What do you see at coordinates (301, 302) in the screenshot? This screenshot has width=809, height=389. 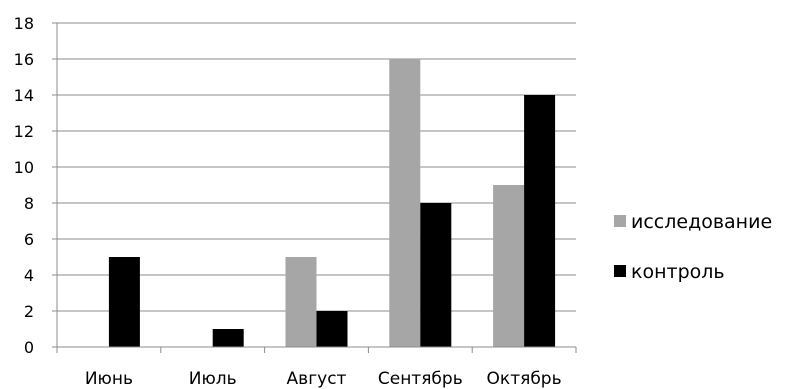 I see `bar-исследование-Август` at bounding box center [301, 302].